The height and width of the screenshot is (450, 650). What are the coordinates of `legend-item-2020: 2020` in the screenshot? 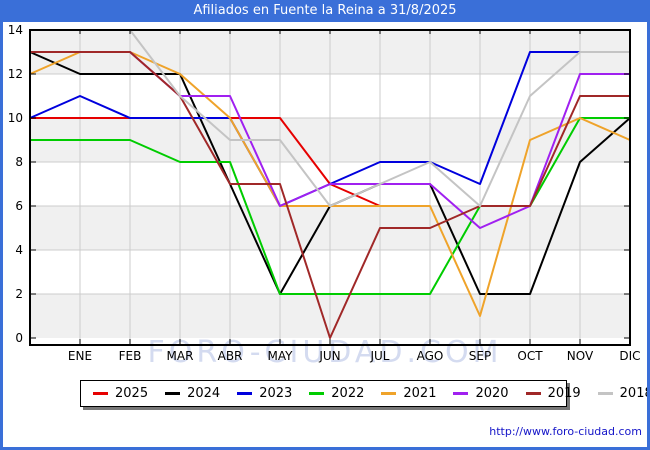 It's located at (481, 393).